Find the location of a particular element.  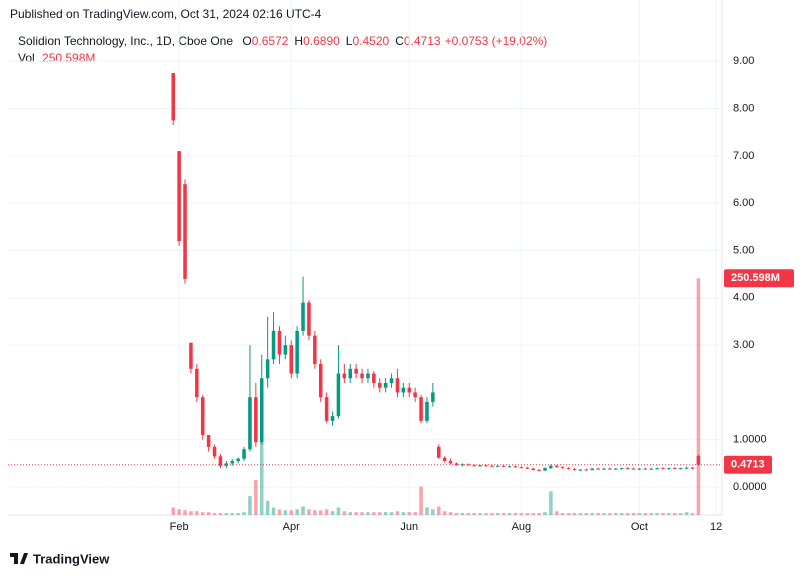

y-tick-label: 4.00 is located at coordinates (743, 298).